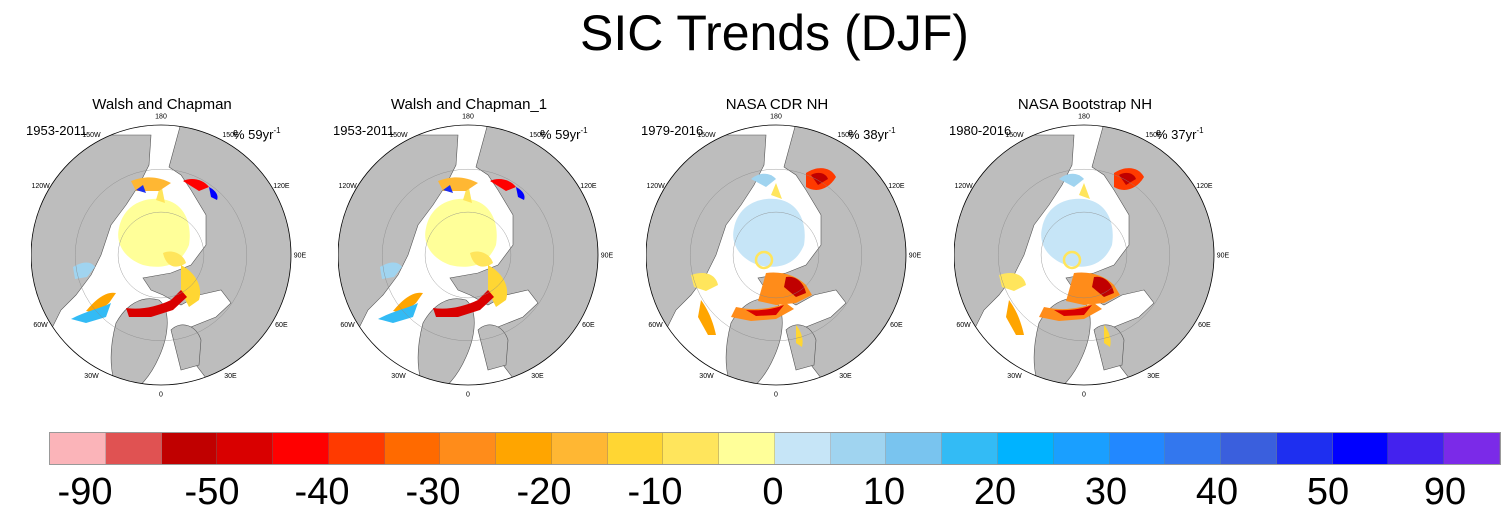 The image size is (1509, 514). Describe the element at coordinates (469, 104) in the screenshot. I see `panel-title: Walsh and Chapman_1` at that location.